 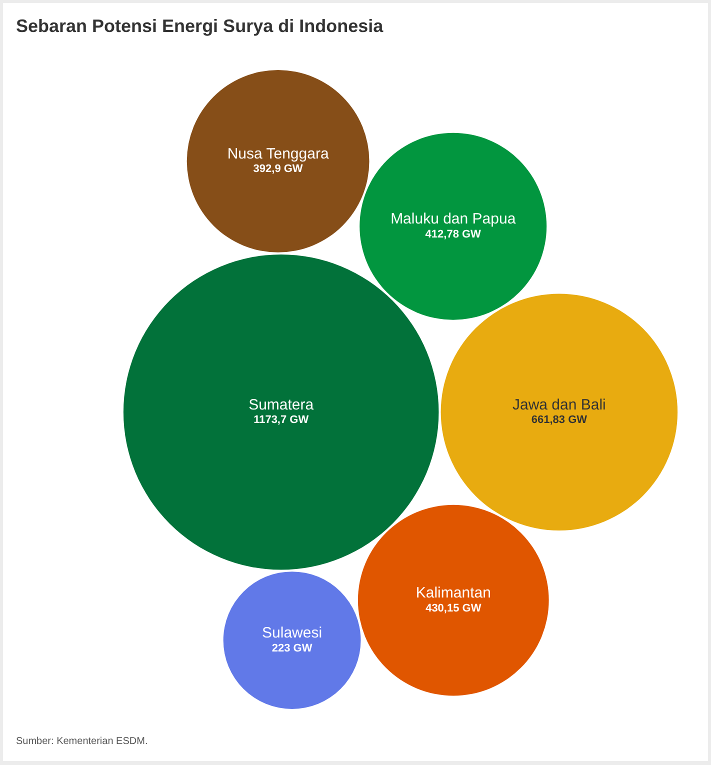 I want to click on data-label: 1173,7 GW, so click(x=282, y=420).